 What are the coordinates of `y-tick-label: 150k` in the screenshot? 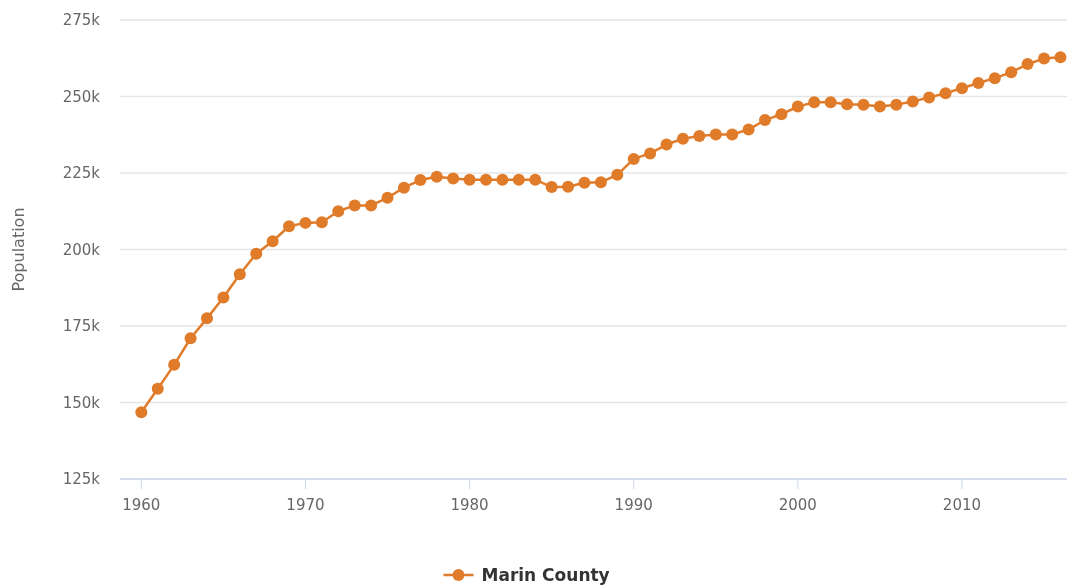 It's located at (81, 402).